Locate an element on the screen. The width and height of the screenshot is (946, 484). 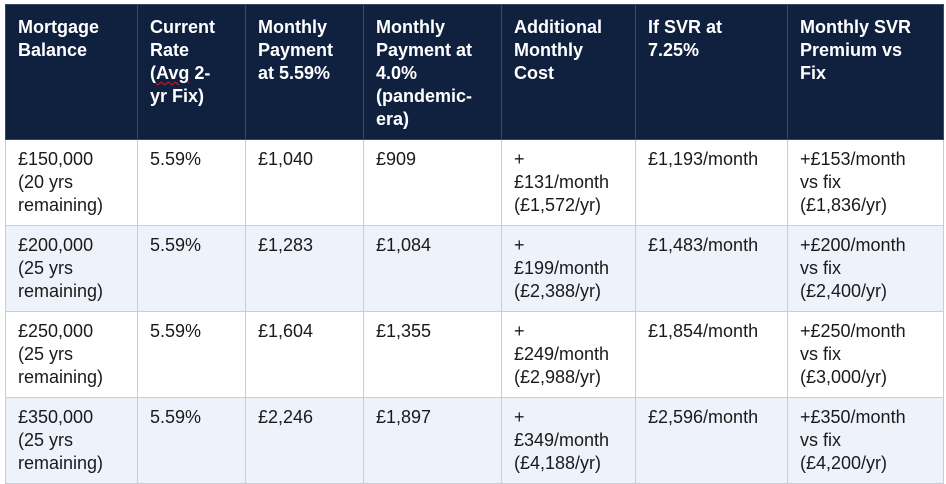
cell-monthly-payment-559: £2,246 is located at coordinates (304, 440).